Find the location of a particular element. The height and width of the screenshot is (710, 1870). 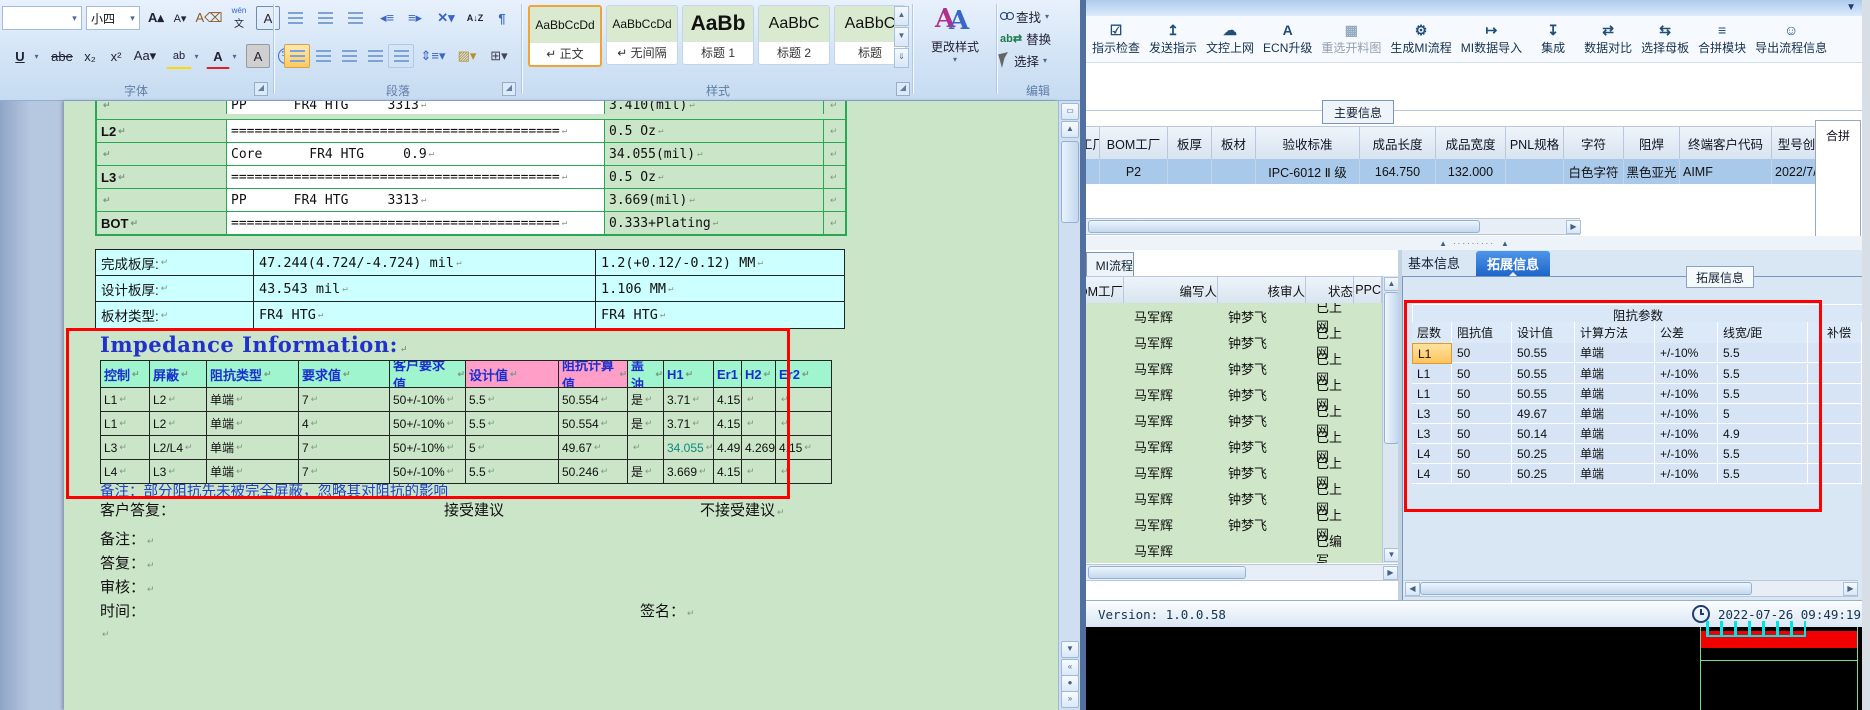

style-chip: AaBbC 标题 2 is located at coordinates (794, 35).